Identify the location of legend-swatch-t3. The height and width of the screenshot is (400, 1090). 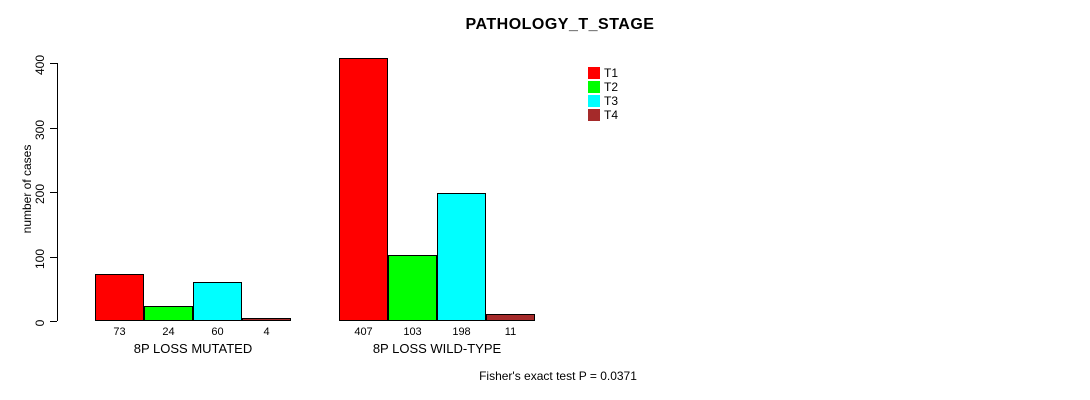
(594, 101).